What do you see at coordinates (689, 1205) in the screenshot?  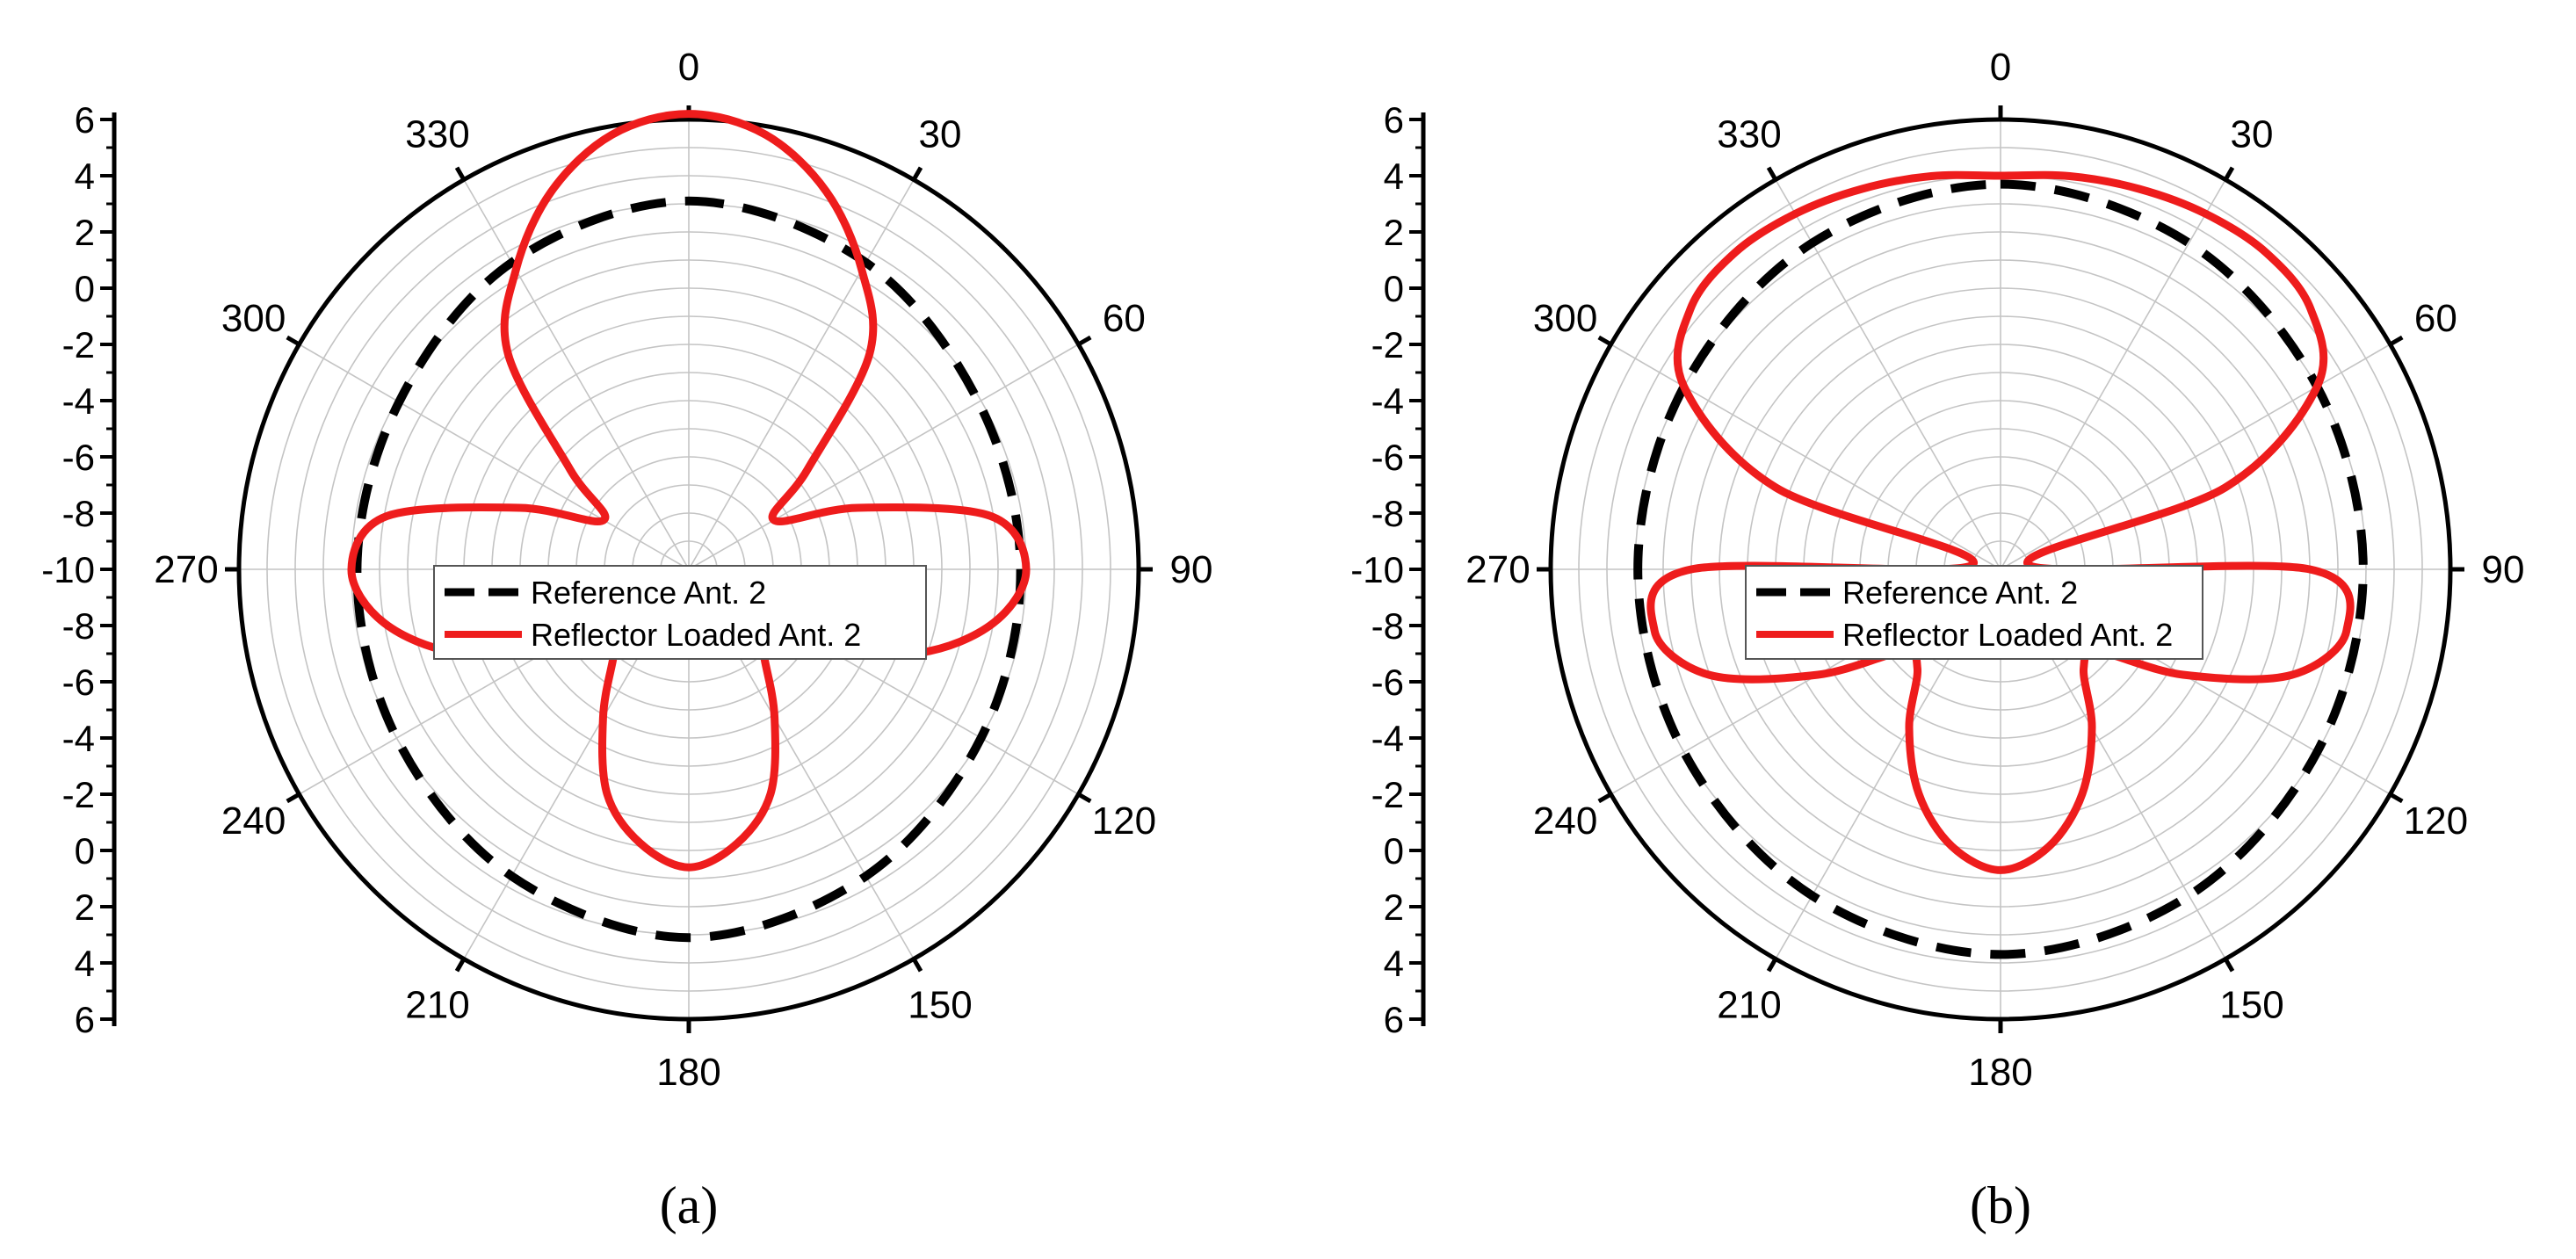 I see `panel-caption: (a)` at bounding box center [689, 1205].